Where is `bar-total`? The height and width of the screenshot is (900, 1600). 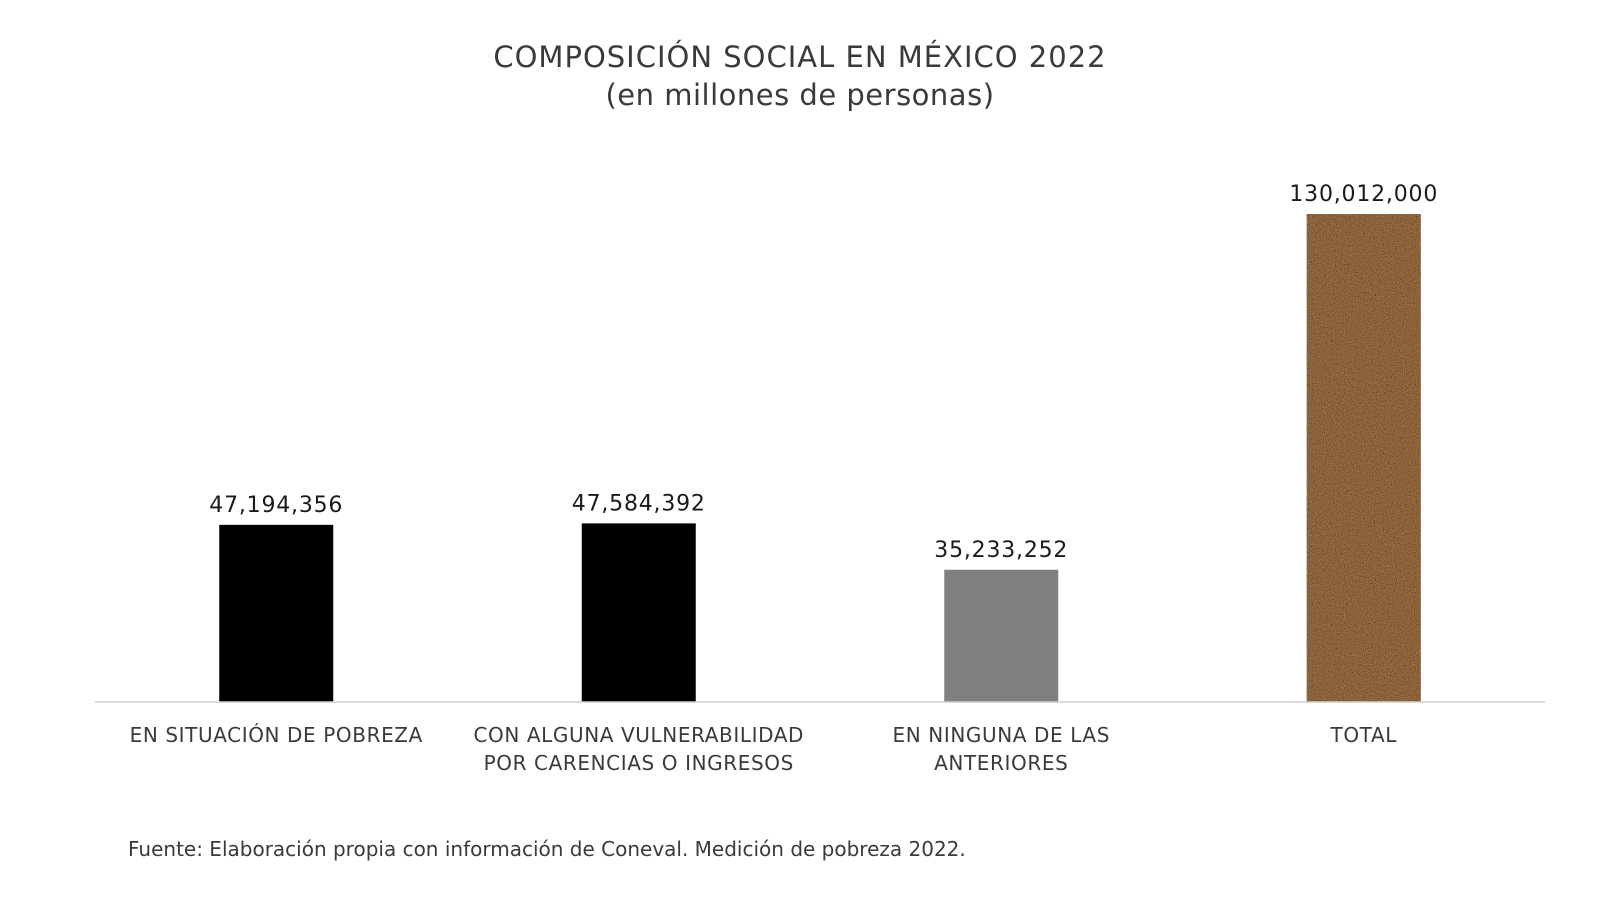 bar-total is located at coordinates (1363, 458).